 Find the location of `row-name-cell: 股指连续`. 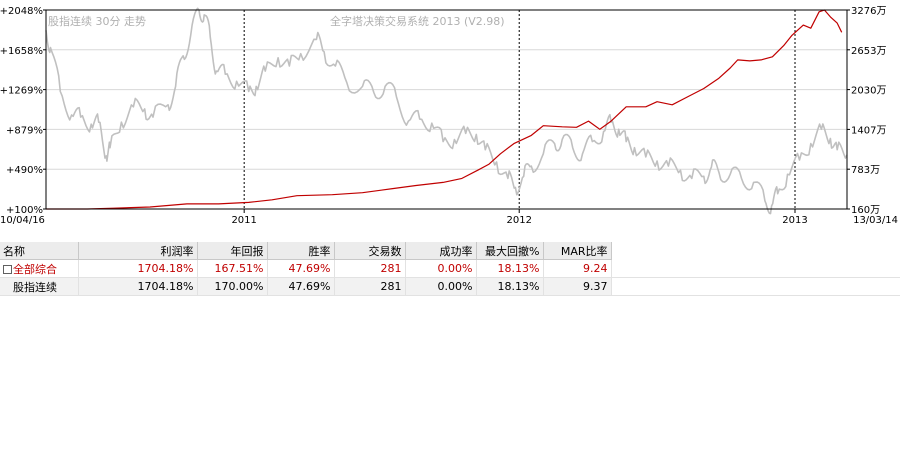

row-name-cell: 股指连续 is located at coordinates (39, 286).